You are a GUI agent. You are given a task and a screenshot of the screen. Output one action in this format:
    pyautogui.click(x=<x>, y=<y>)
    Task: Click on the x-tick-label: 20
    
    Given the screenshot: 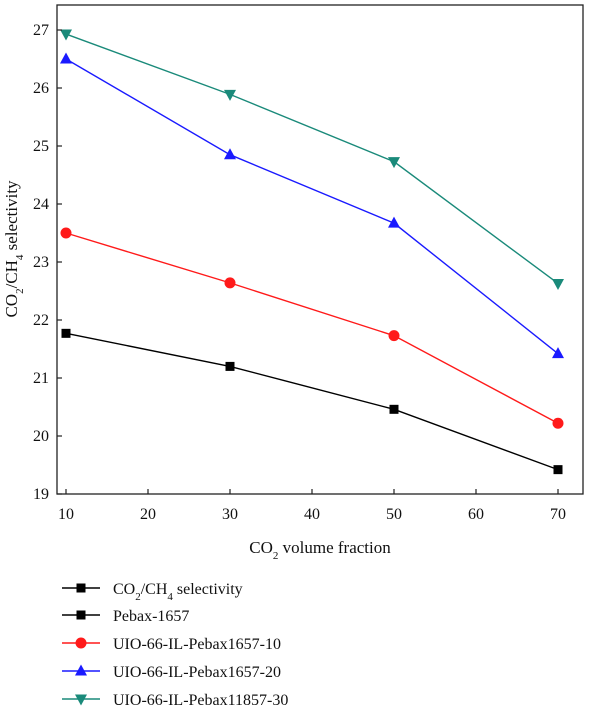 What is the action you would take?
    pyautogui.click(x=148, y=514)
    